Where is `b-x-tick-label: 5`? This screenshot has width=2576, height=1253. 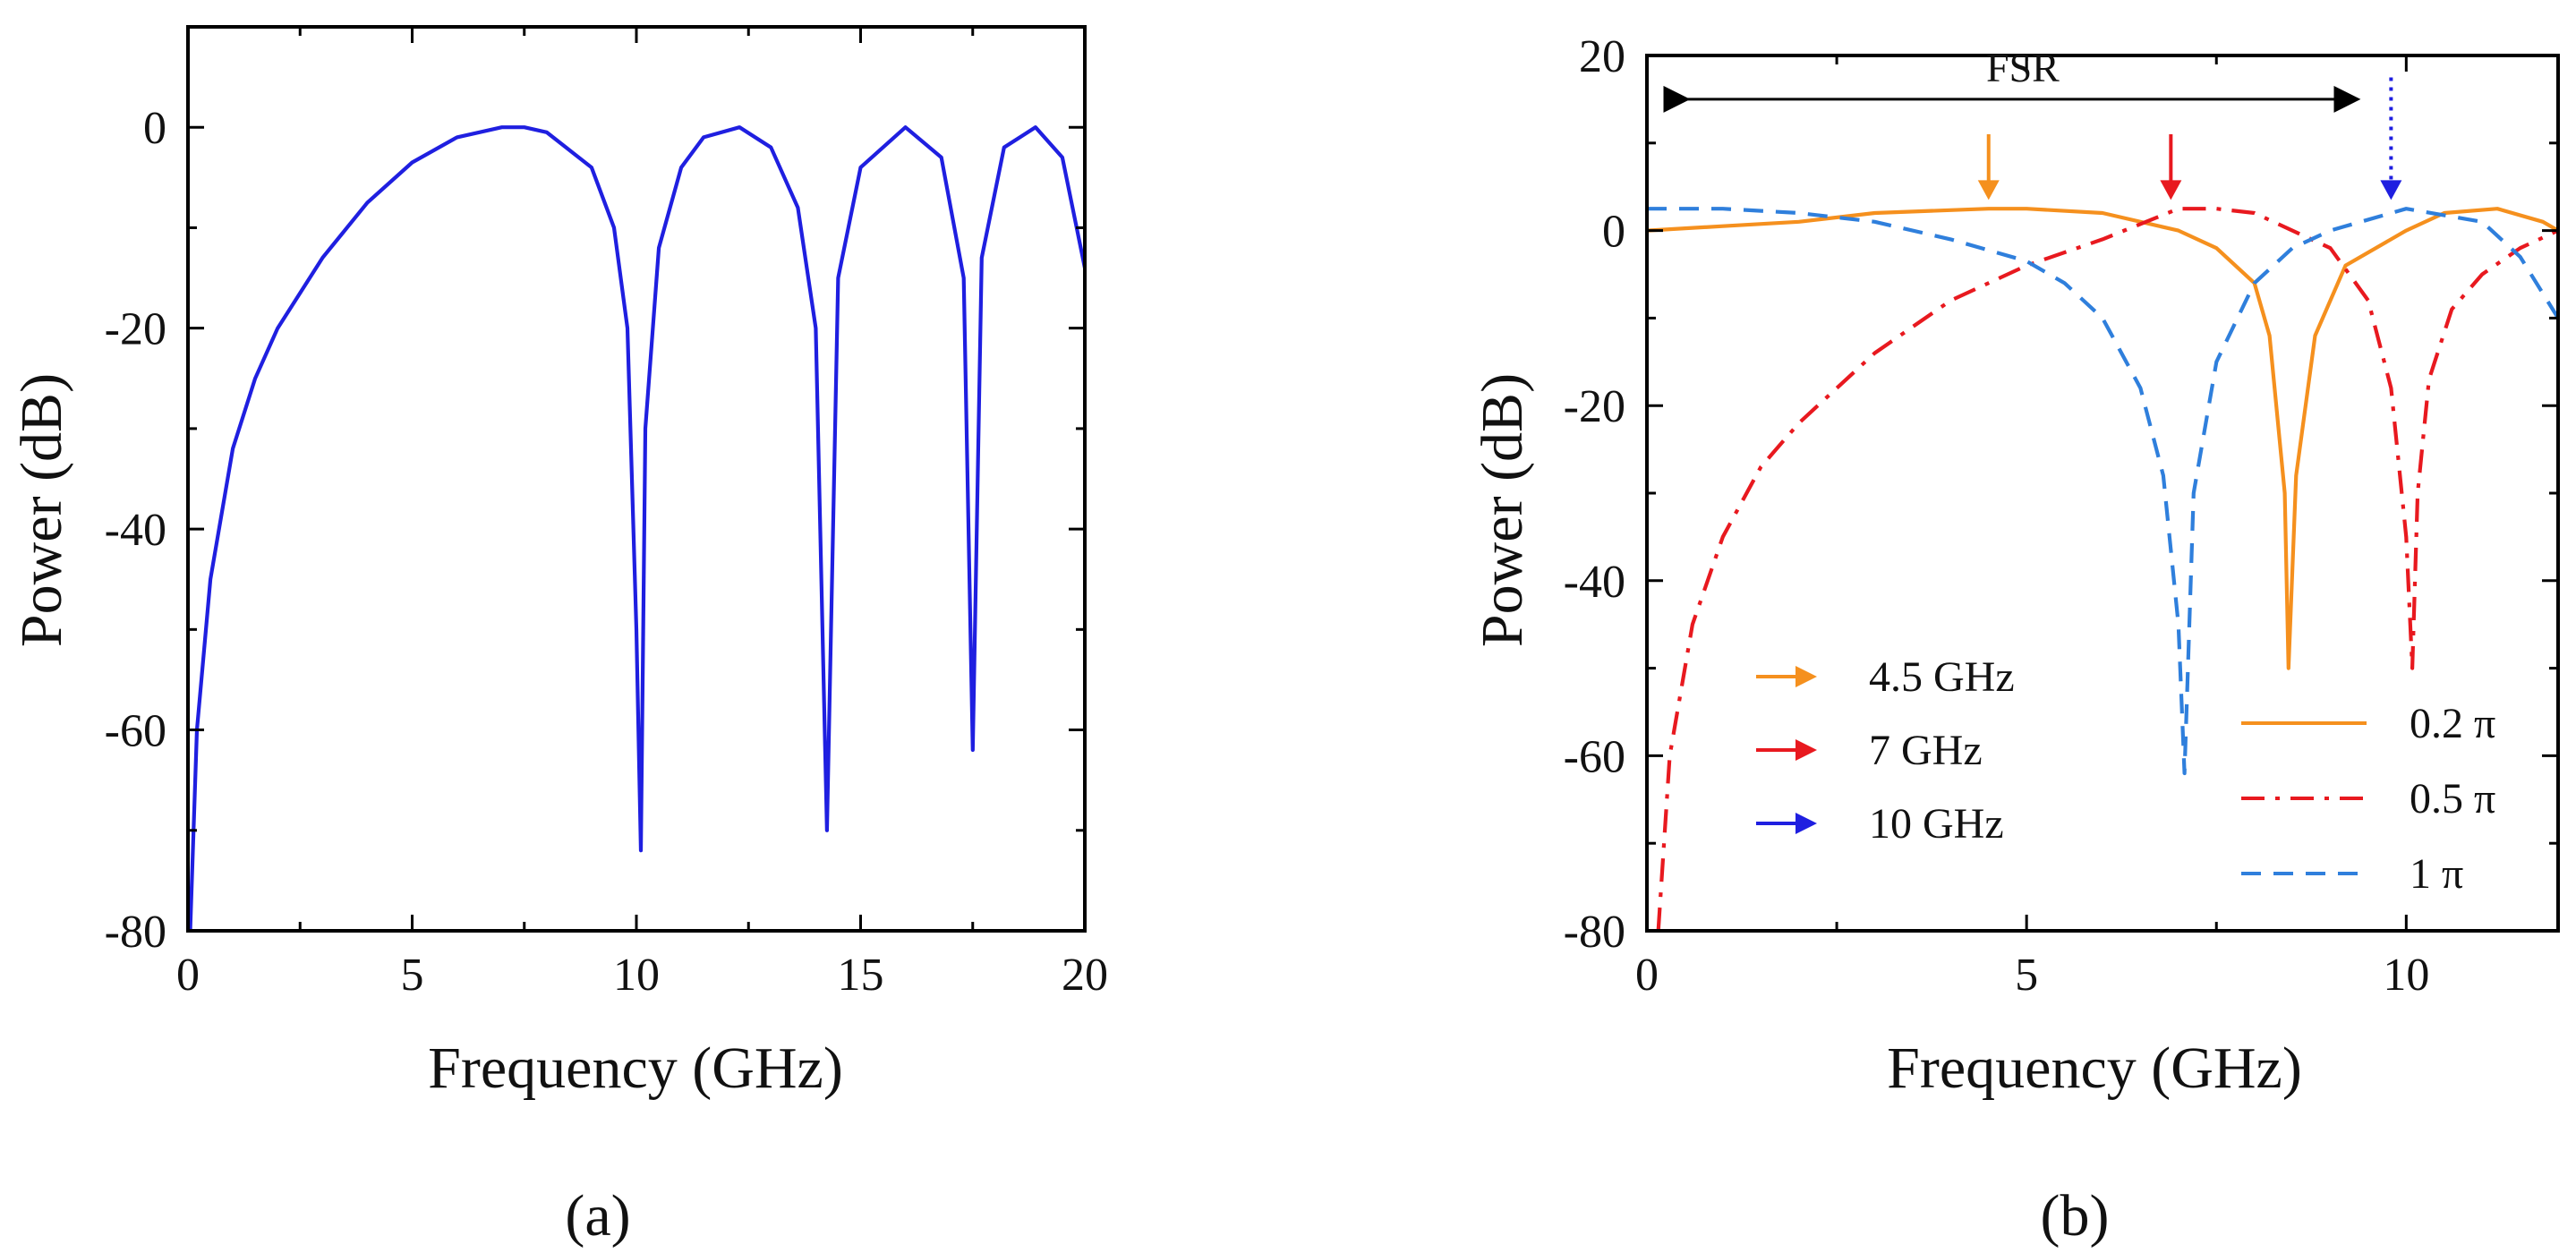
b-x-tick-label: 5 is located at coordinates (2026, 975).